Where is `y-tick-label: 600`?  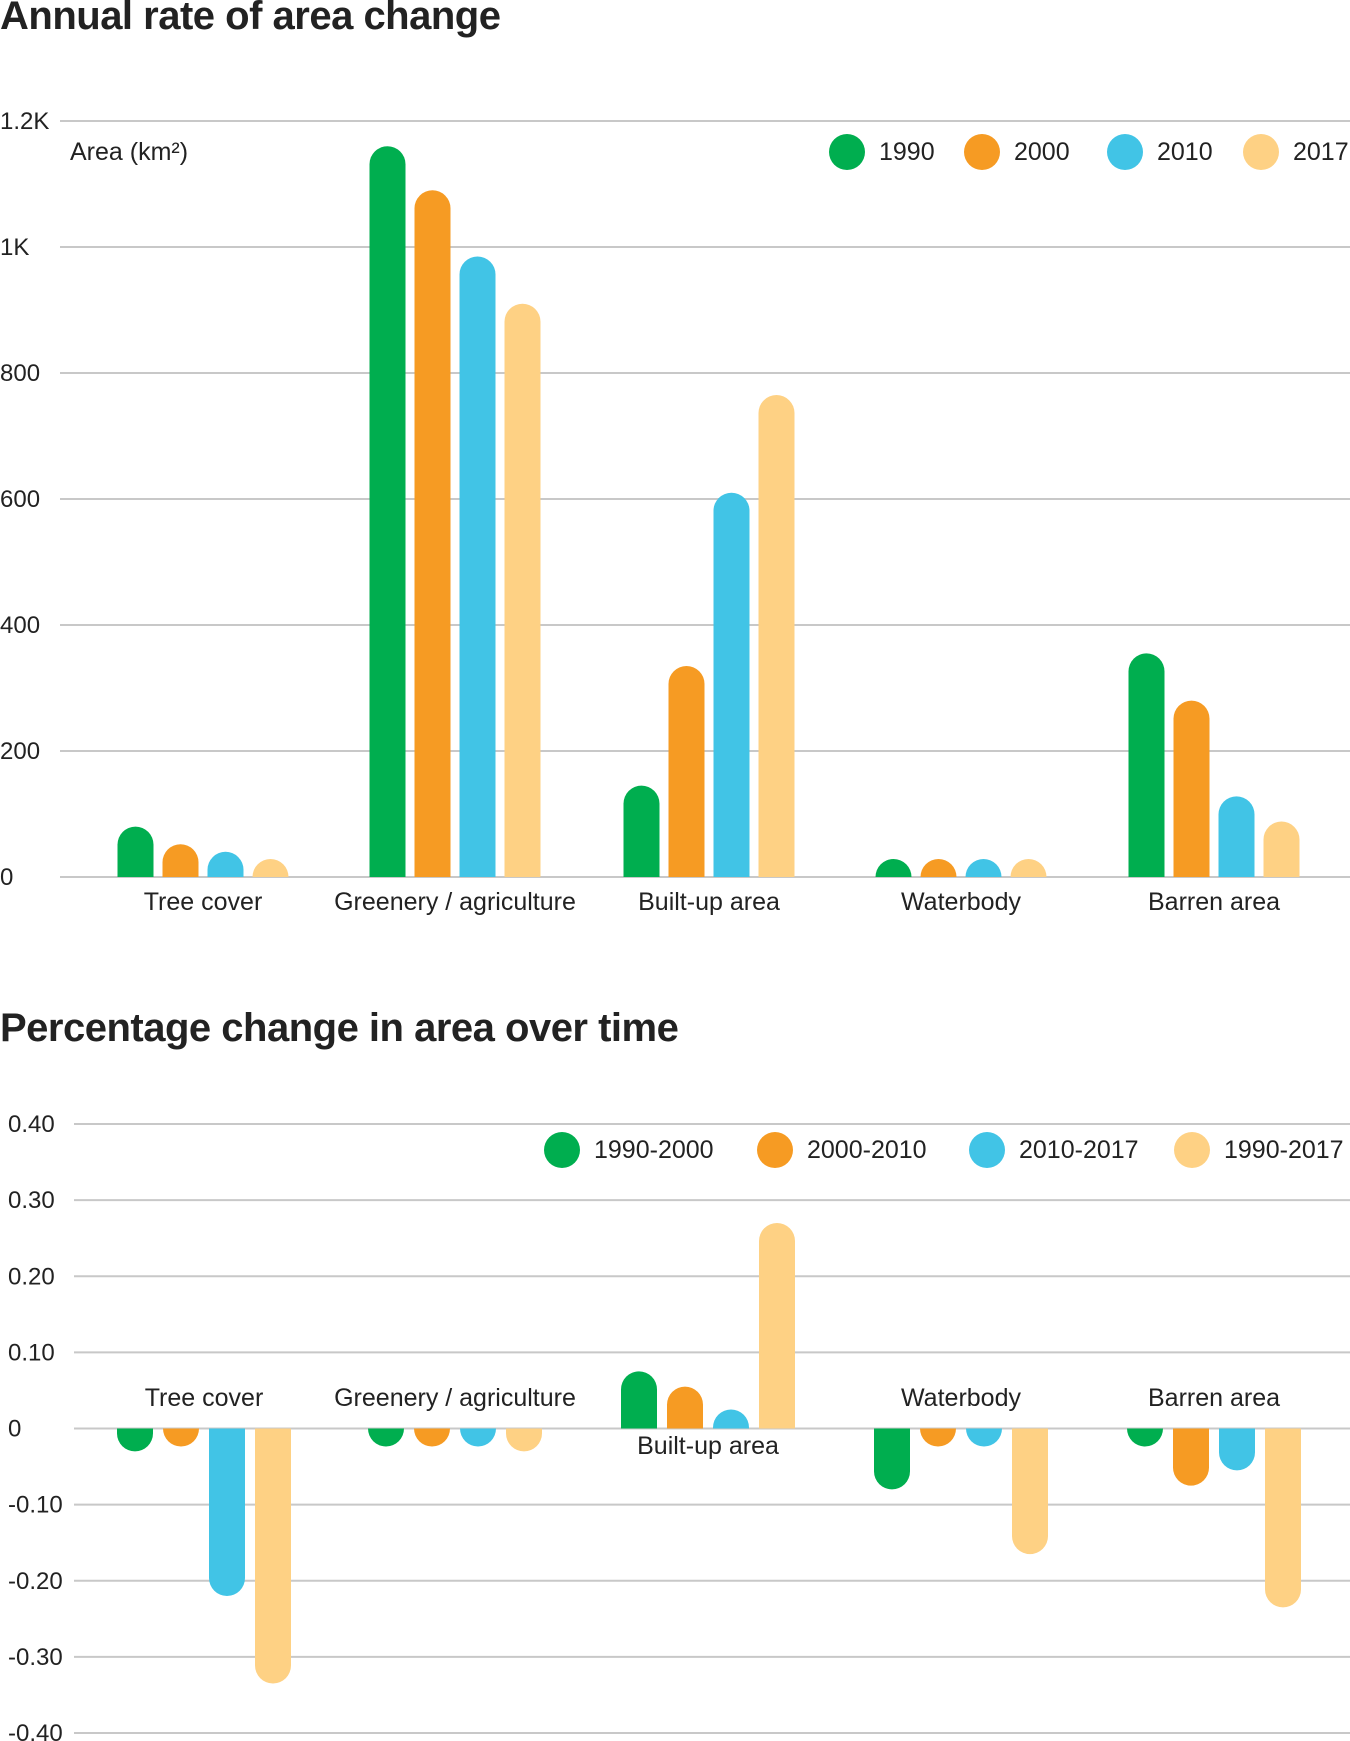 y-tick-label: 600 is located at coordinates (20, 499).